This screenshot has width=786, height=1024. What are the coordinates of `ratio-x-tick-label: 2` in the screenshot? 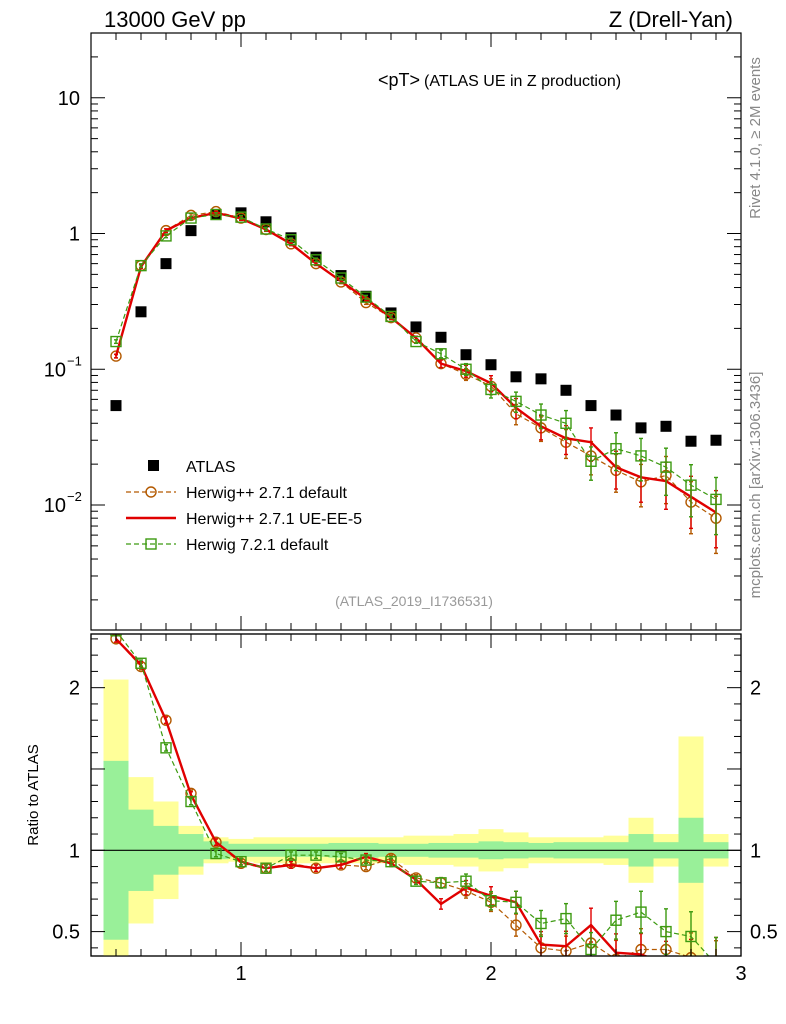 It's located at (490, 974).